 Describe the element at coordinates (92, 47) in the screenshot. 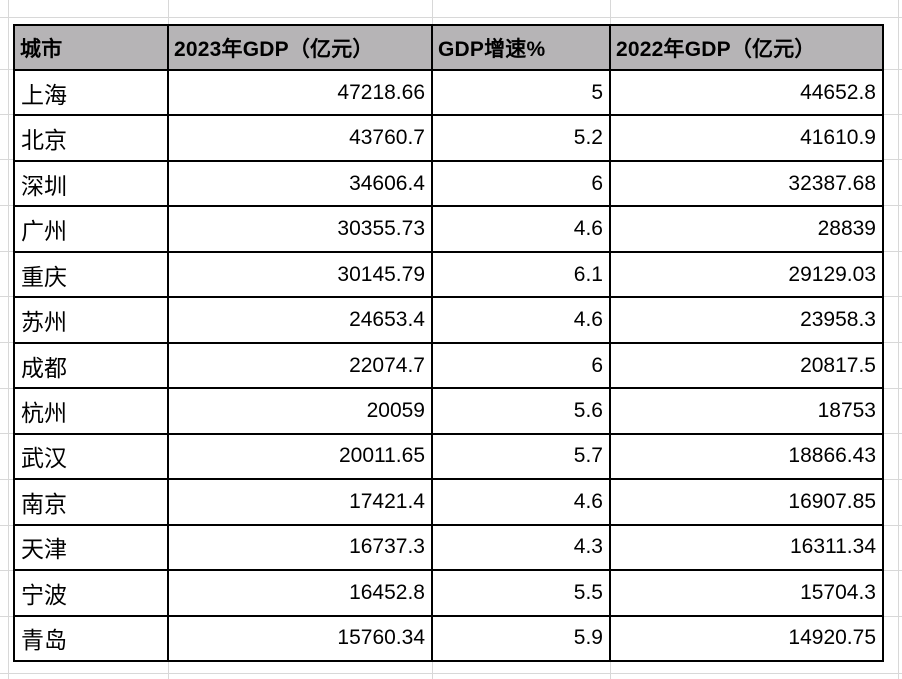

I see `header-cell-city: 城市` at that location.